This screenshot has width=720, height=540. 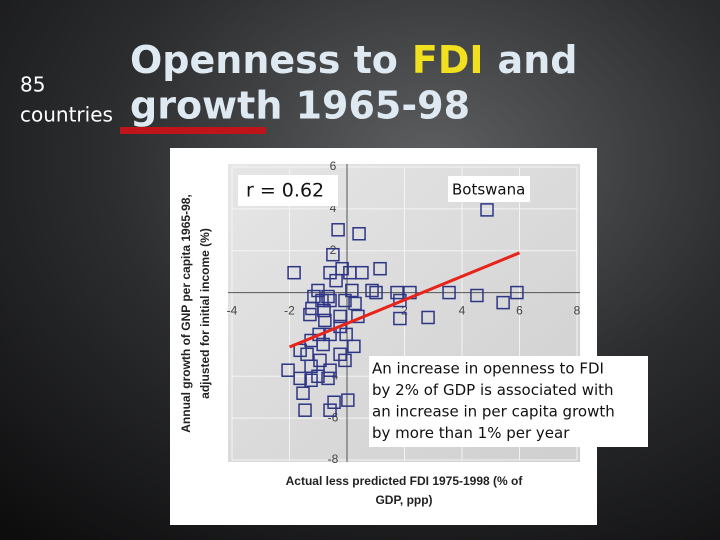 What do you see at coordinates (300, 106) in the screenshot?
I see `title: growth 1965-98` at bounding box center [300, 106].